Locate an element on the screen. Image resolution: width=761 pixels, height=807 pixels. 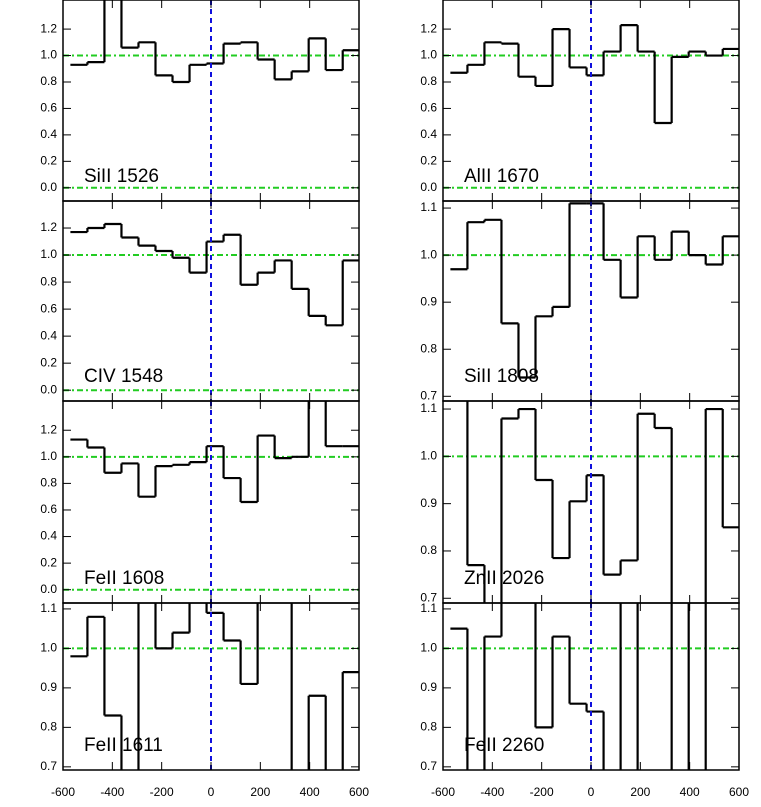
panel: 0.0 0.2 0.4 0.6 0.8 1.0 1.2 CIV 1548 is located at coordinates (200, 301).